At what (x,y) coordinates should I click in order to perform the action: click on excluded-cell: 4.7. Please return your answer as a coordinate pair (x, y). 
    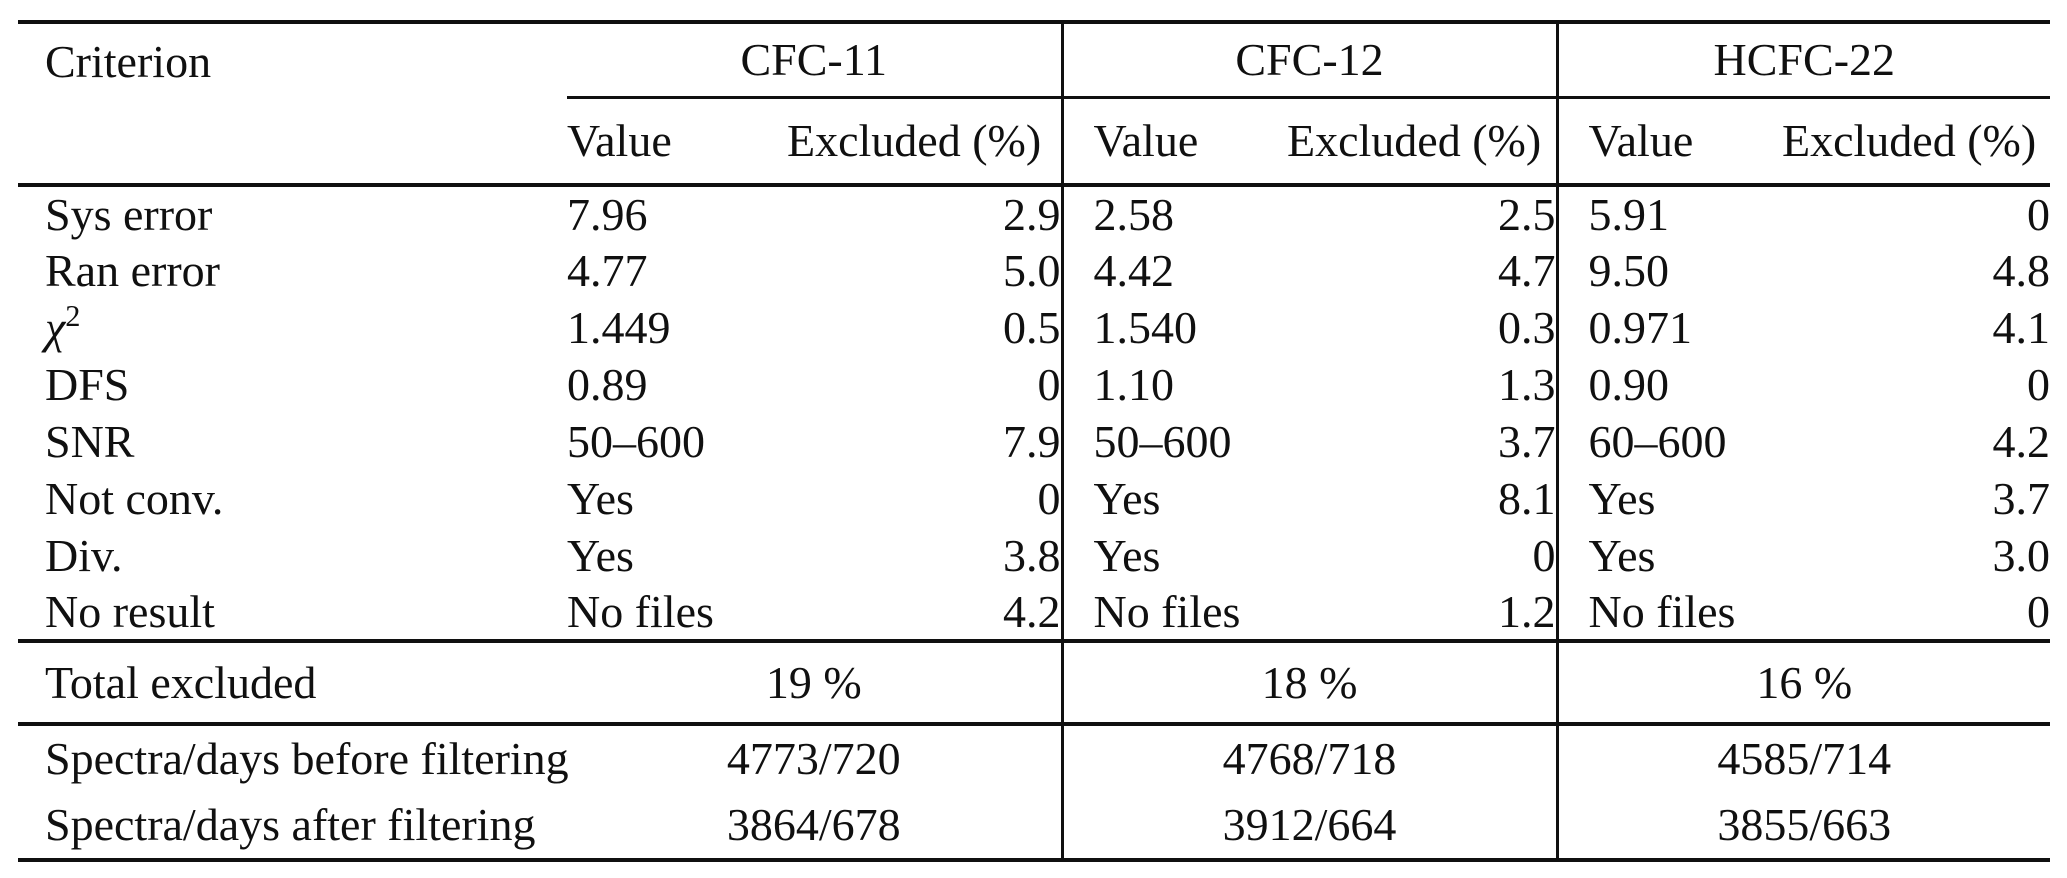
    Looking at the image, I should click on (1527, 270).